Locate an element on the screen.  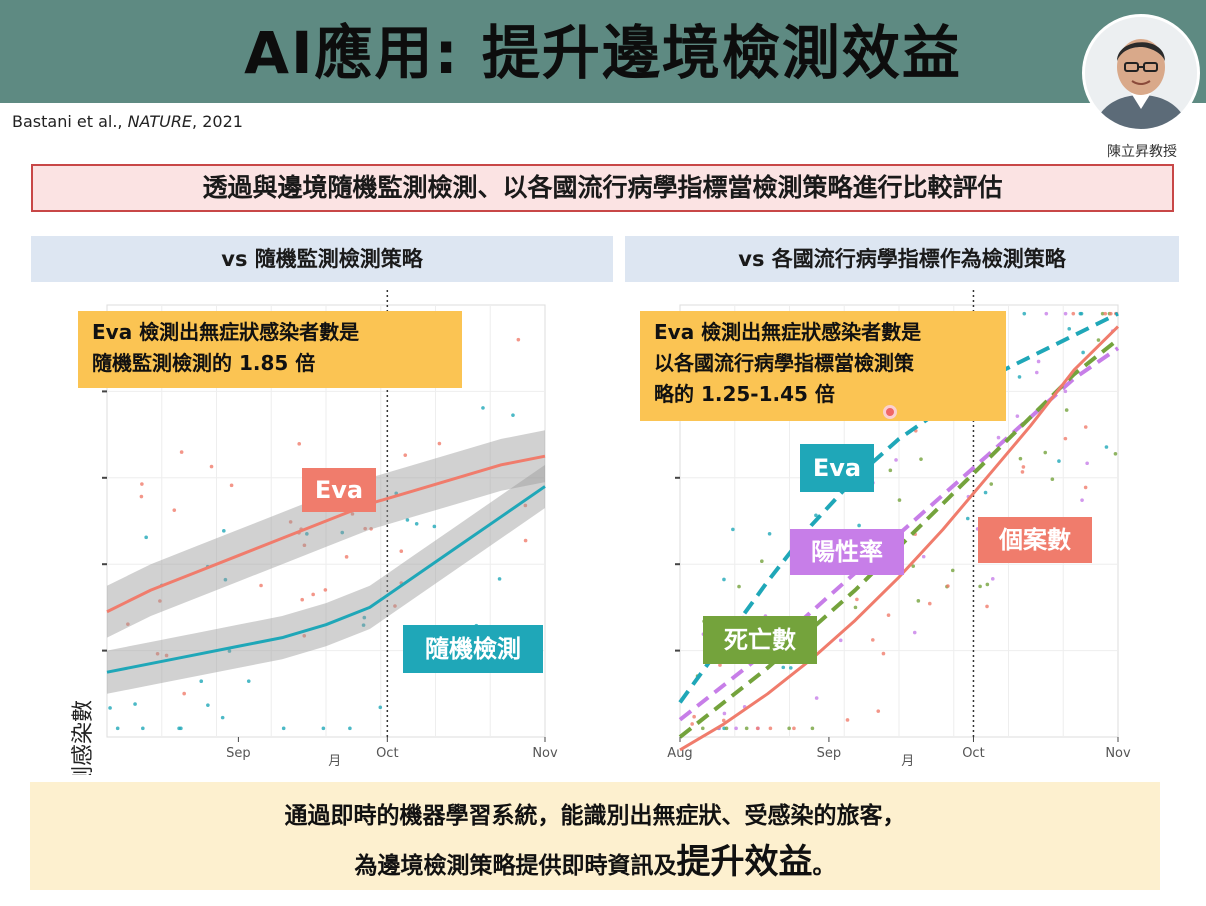
tag-positive-rate: 陽性率 is located at coordinates (847, 552).